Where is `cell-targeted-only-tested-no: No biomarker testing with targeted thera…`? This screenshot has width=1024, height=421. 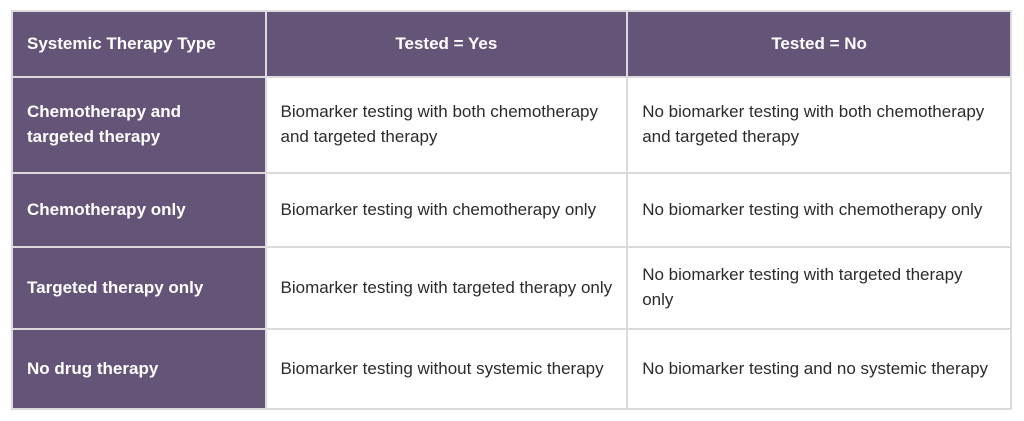 cell-targeted-only-tested-no: No biomarker testing with targeted thera… is located at coordinates (819, 288).